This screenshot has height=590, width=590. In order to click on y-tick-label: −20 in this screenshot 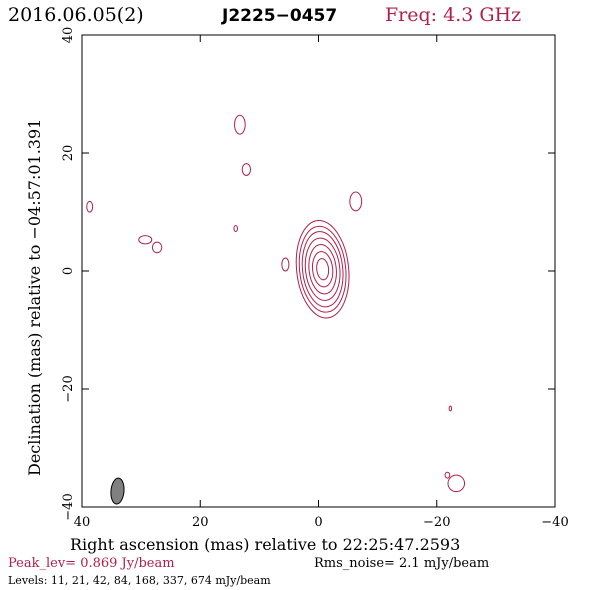, I will do `click(68, 388)`.